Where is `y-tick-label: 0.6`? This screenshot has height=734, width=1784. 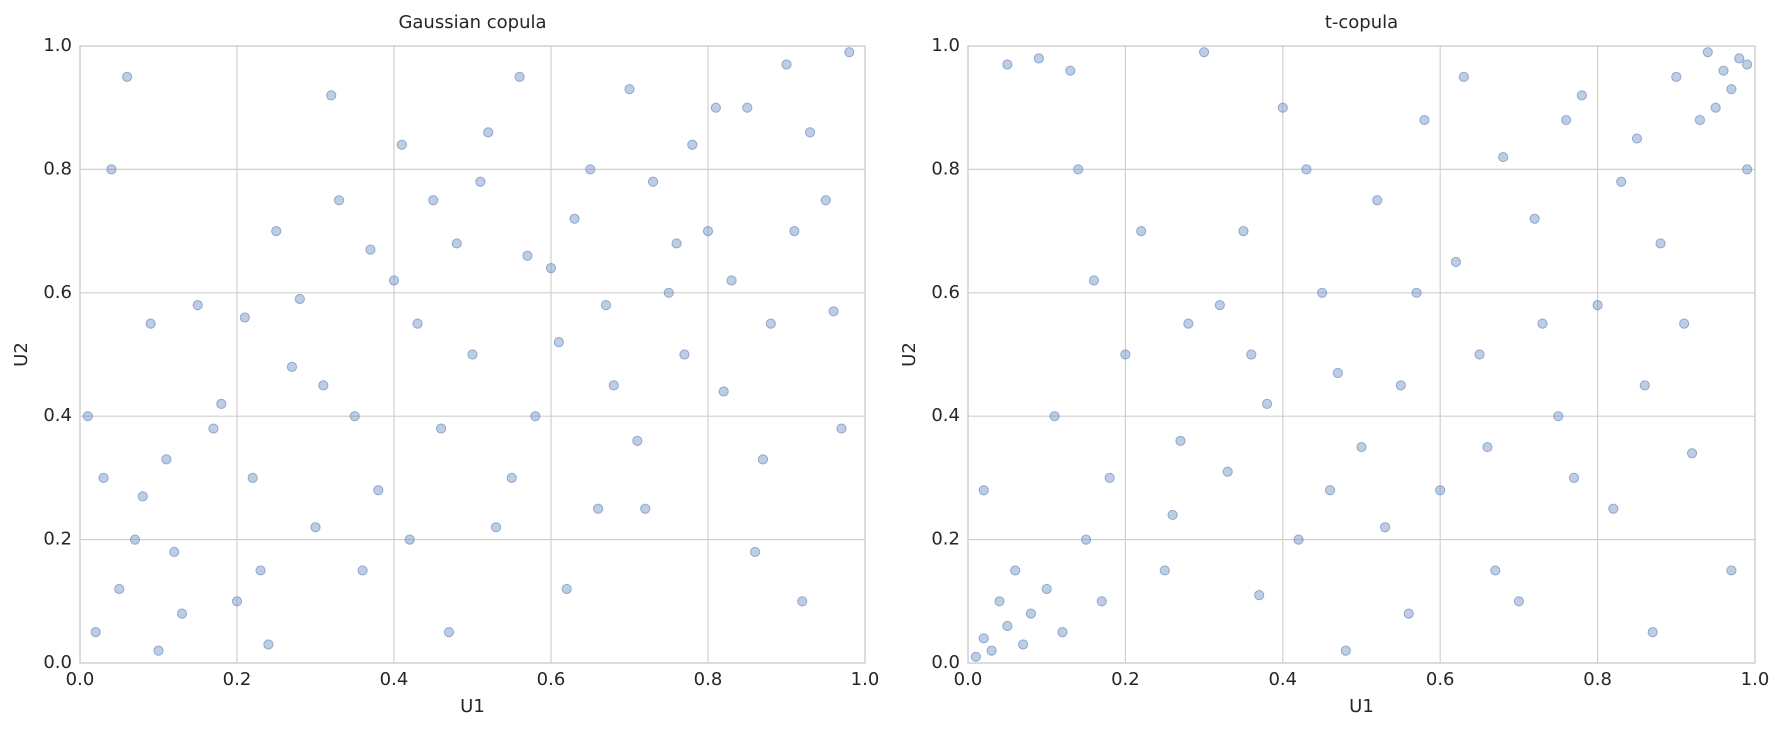
y-tick-label: 0.6 is located at coordinates (57, 292).